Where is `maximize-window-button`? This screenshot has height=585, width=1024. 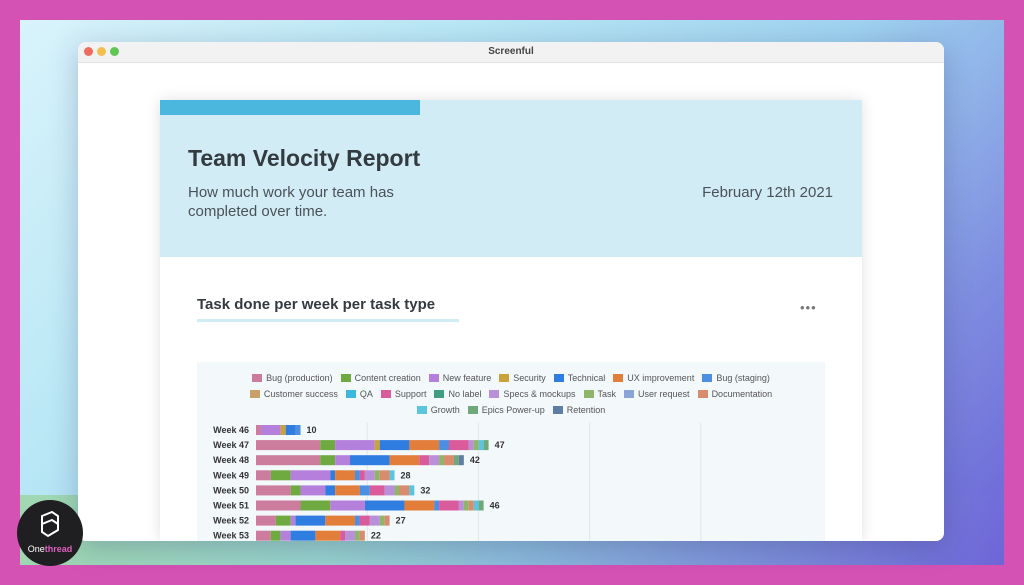
maximize-window-button is located at coordinates (114, 51).